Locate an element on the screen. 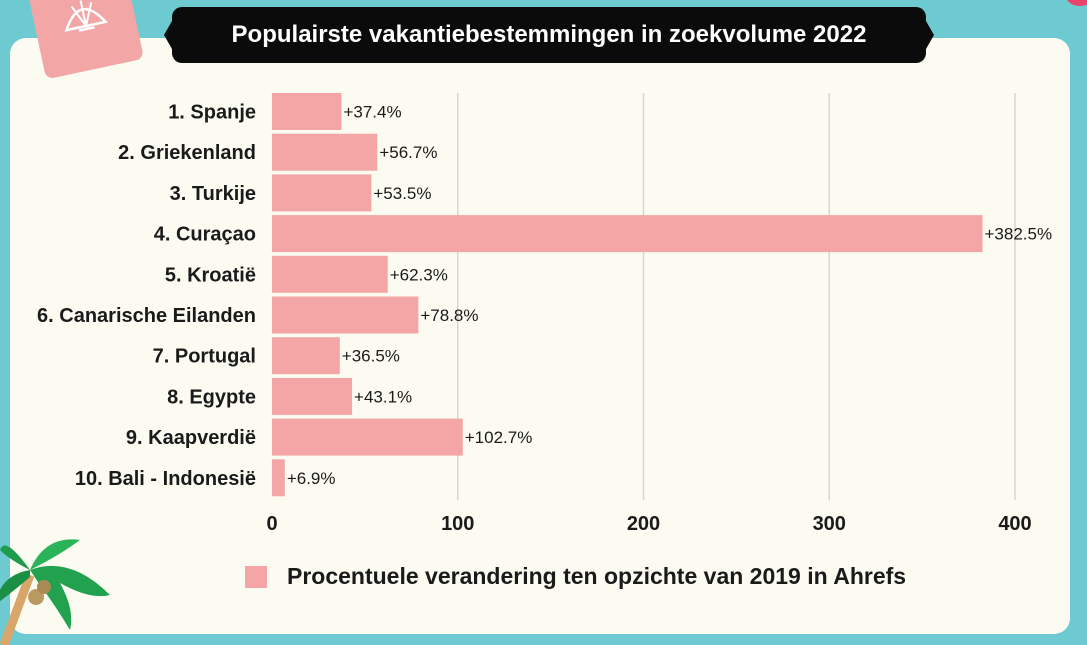 This screenshot has height=645, width=1087. corner-decoration is located at coordinates (1077, 3).